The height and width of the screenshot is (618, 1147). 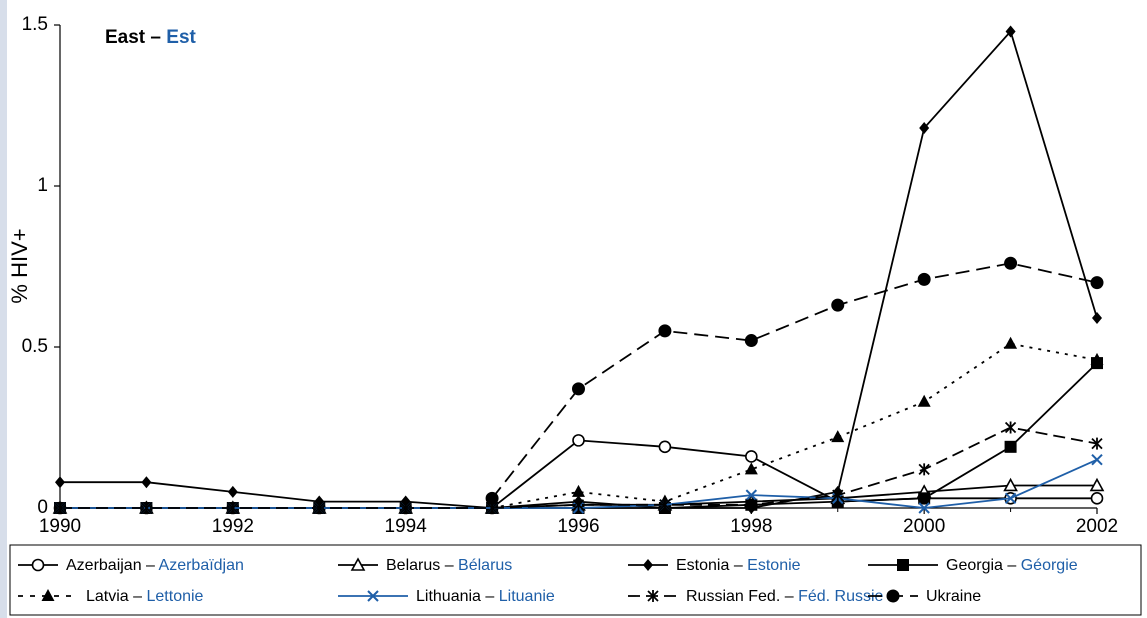 What do you see at coordinates (1011, 447) in the screenshot?
I see `data-point-georgia` at bounding box center [1011, 447].